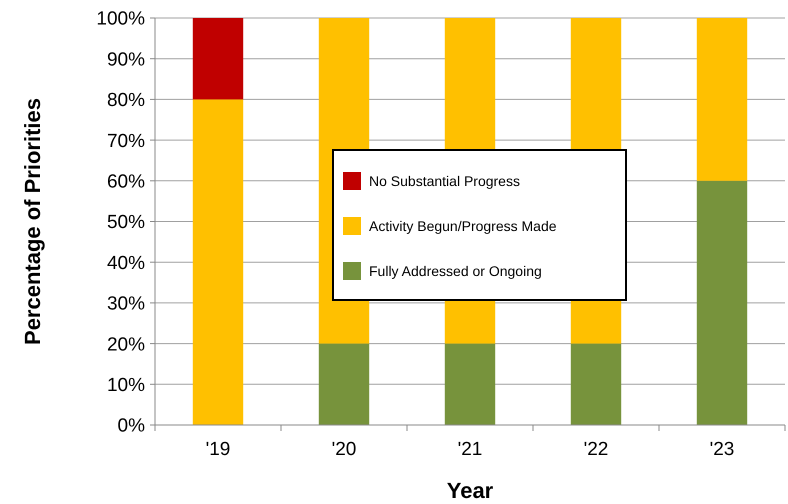 The height and width of the screenshot is (504, 788). I want to click on y-tick-label: 0%, so click(132, 426).